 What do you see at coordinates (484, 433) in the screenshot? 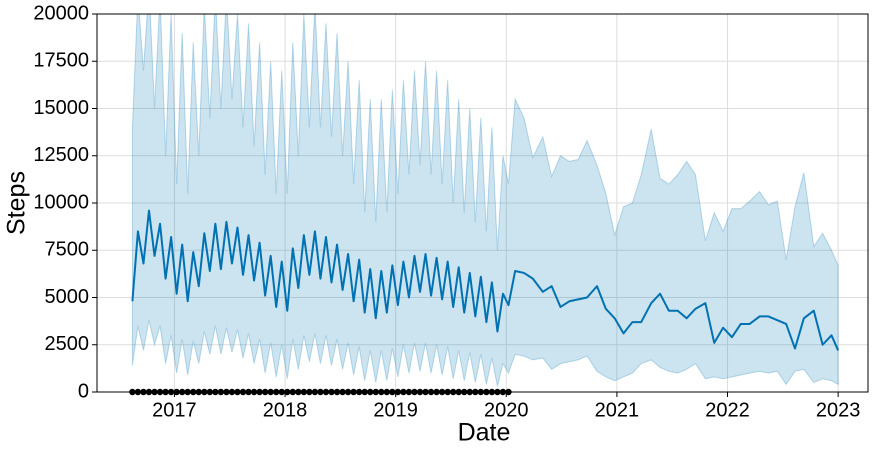
I see `x-axis-label: Date` at bounding box center [484, 433].